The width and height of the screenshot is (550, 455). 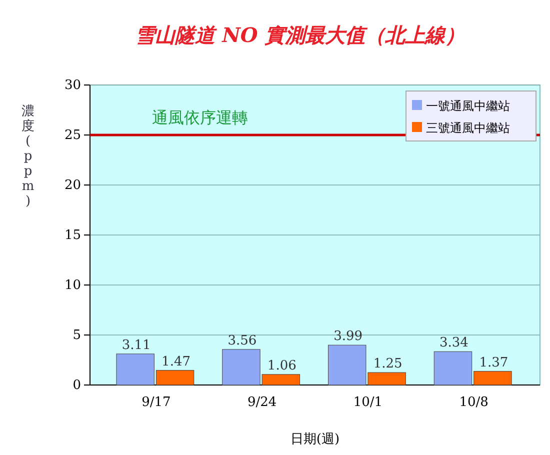 What do you see at coordinates (156, 402) in the screenshot?
I see `x-tick-label: 9/17` at bounding box center [156, 402].